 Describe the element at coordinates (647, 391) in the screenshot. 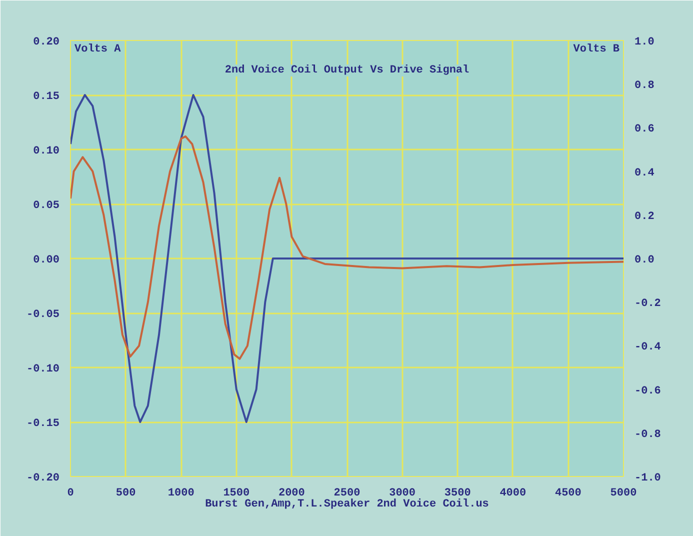

I see `y2-tick-label: -0.6` at that location.